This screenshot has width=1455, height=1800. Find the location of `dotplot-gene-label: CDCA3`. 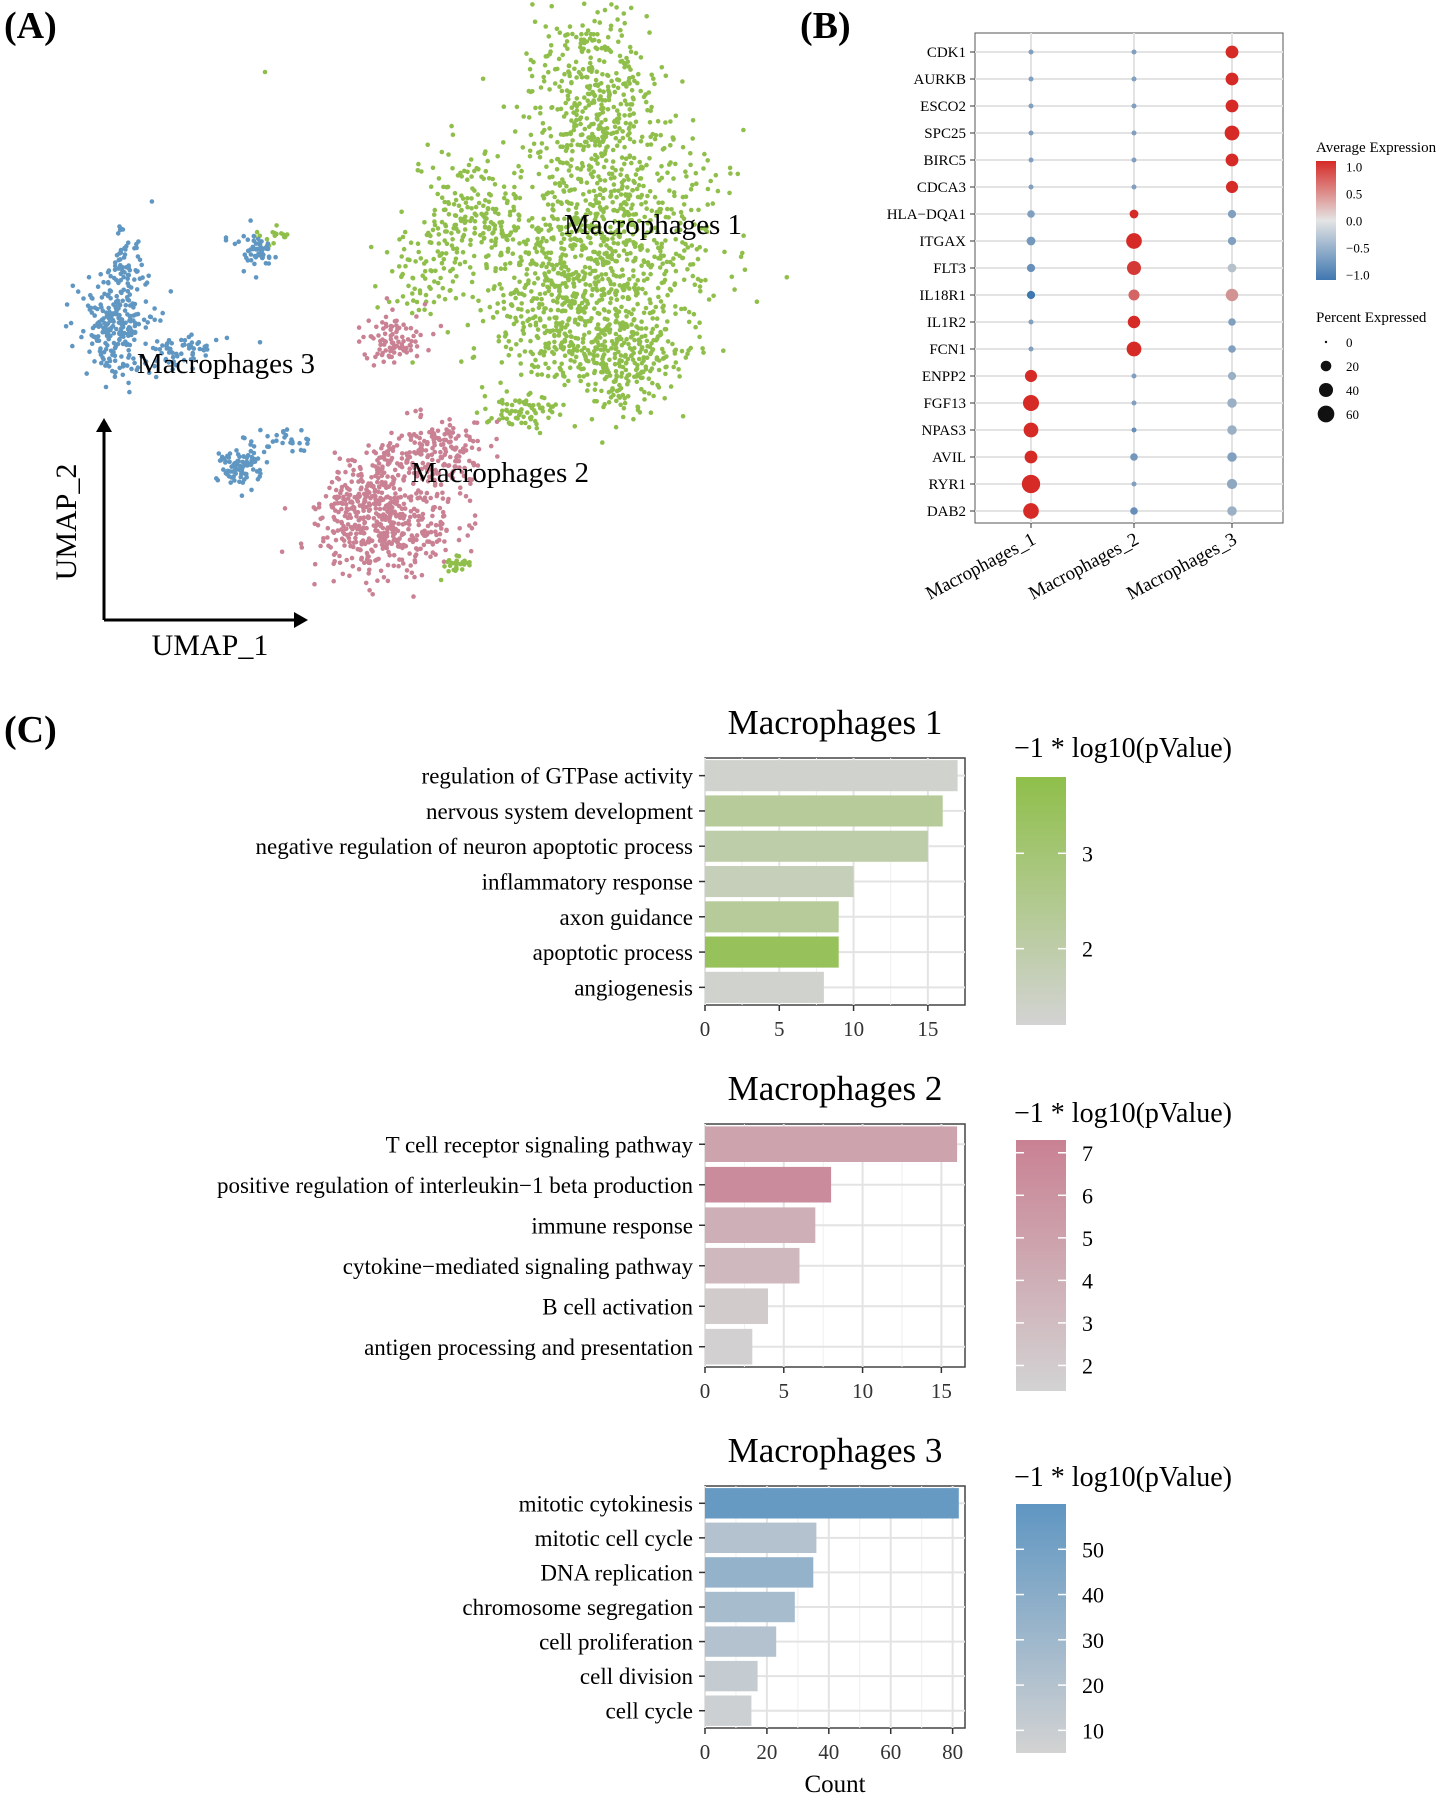

dotplot-gene-label: CDCA3 is located at coordinates (941, 188).